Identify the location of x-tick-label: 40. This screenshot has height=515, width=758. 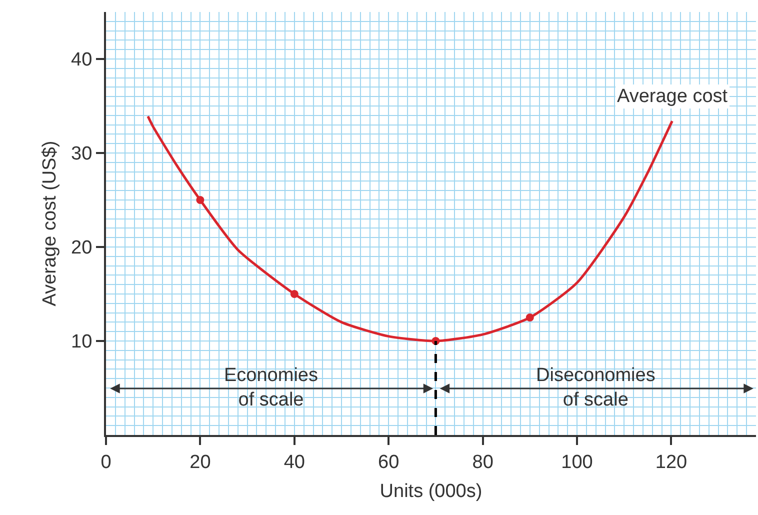
(294, 462).